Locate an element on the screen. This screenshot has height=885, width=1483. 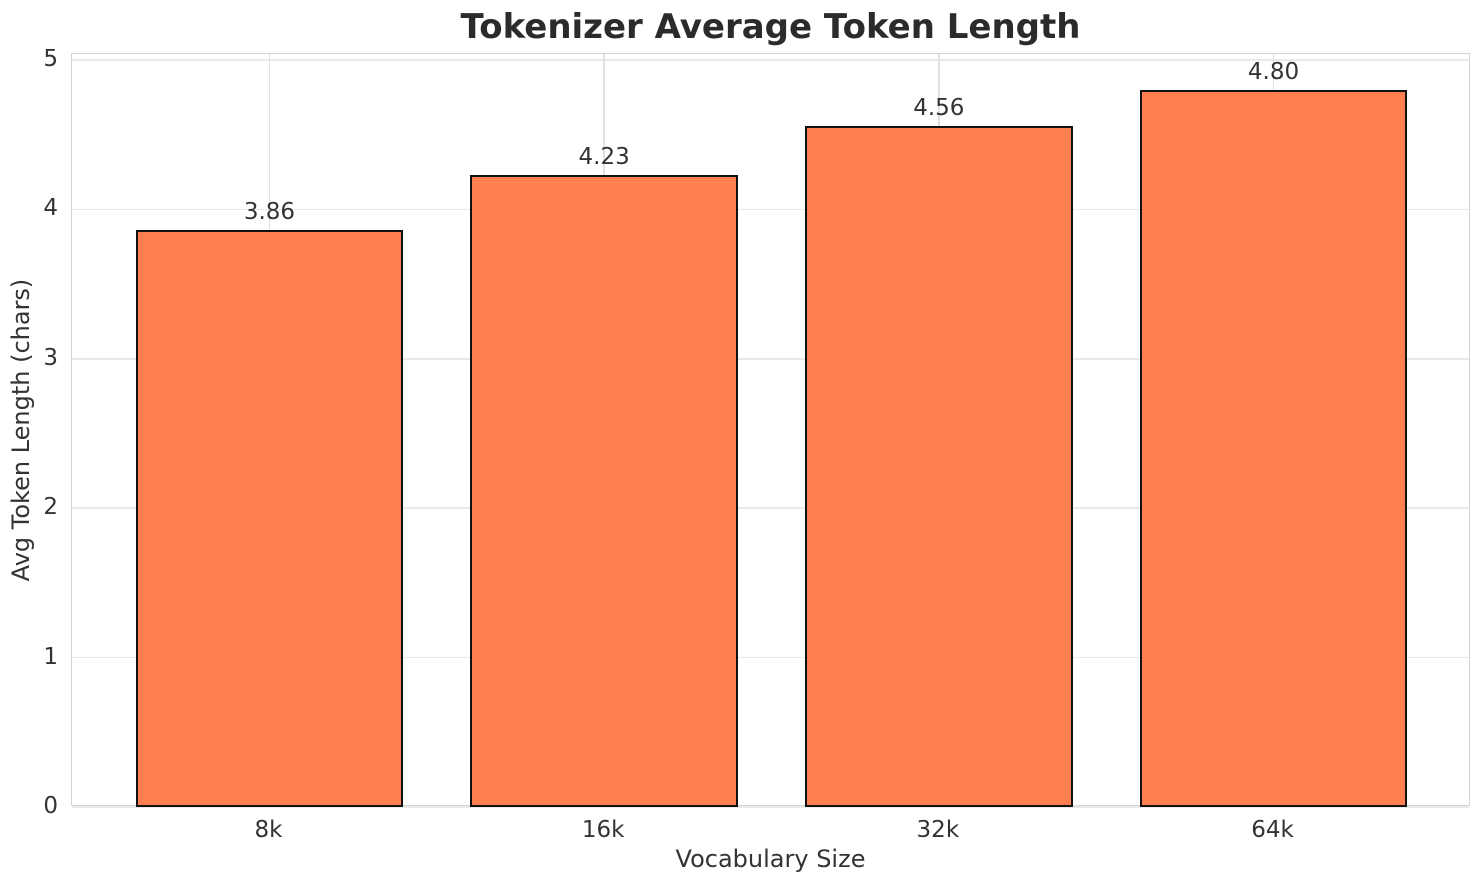
bar-32k is located at coordinates (938, 466).